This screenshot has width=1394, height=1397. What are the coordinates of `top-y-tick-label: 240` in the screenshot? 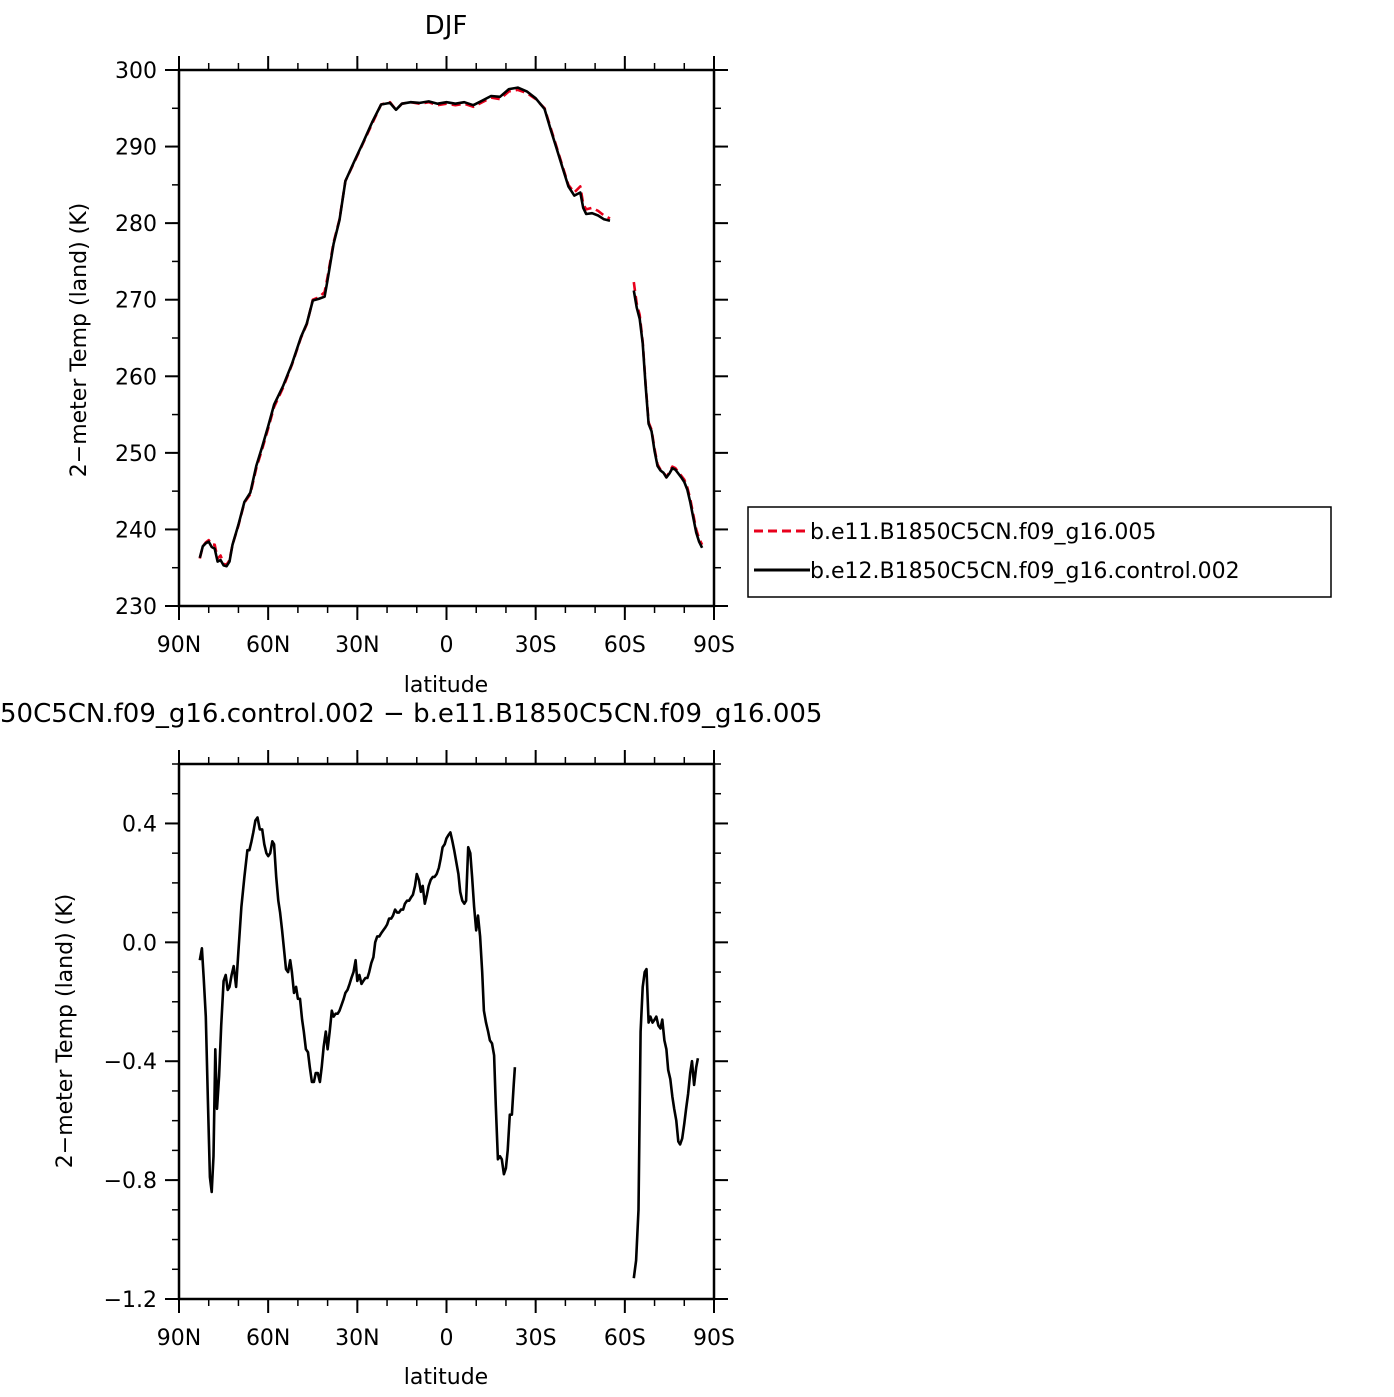 It's located at (136, 530).